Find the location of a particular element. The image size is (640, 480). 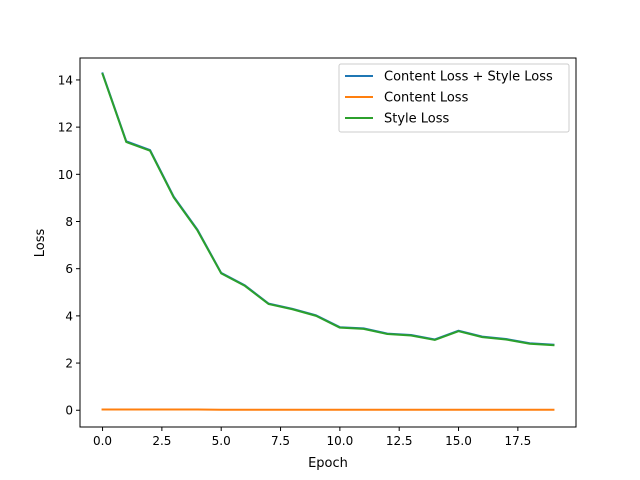

x-tick-label: 2.5 is located at coordinates (161, 441).